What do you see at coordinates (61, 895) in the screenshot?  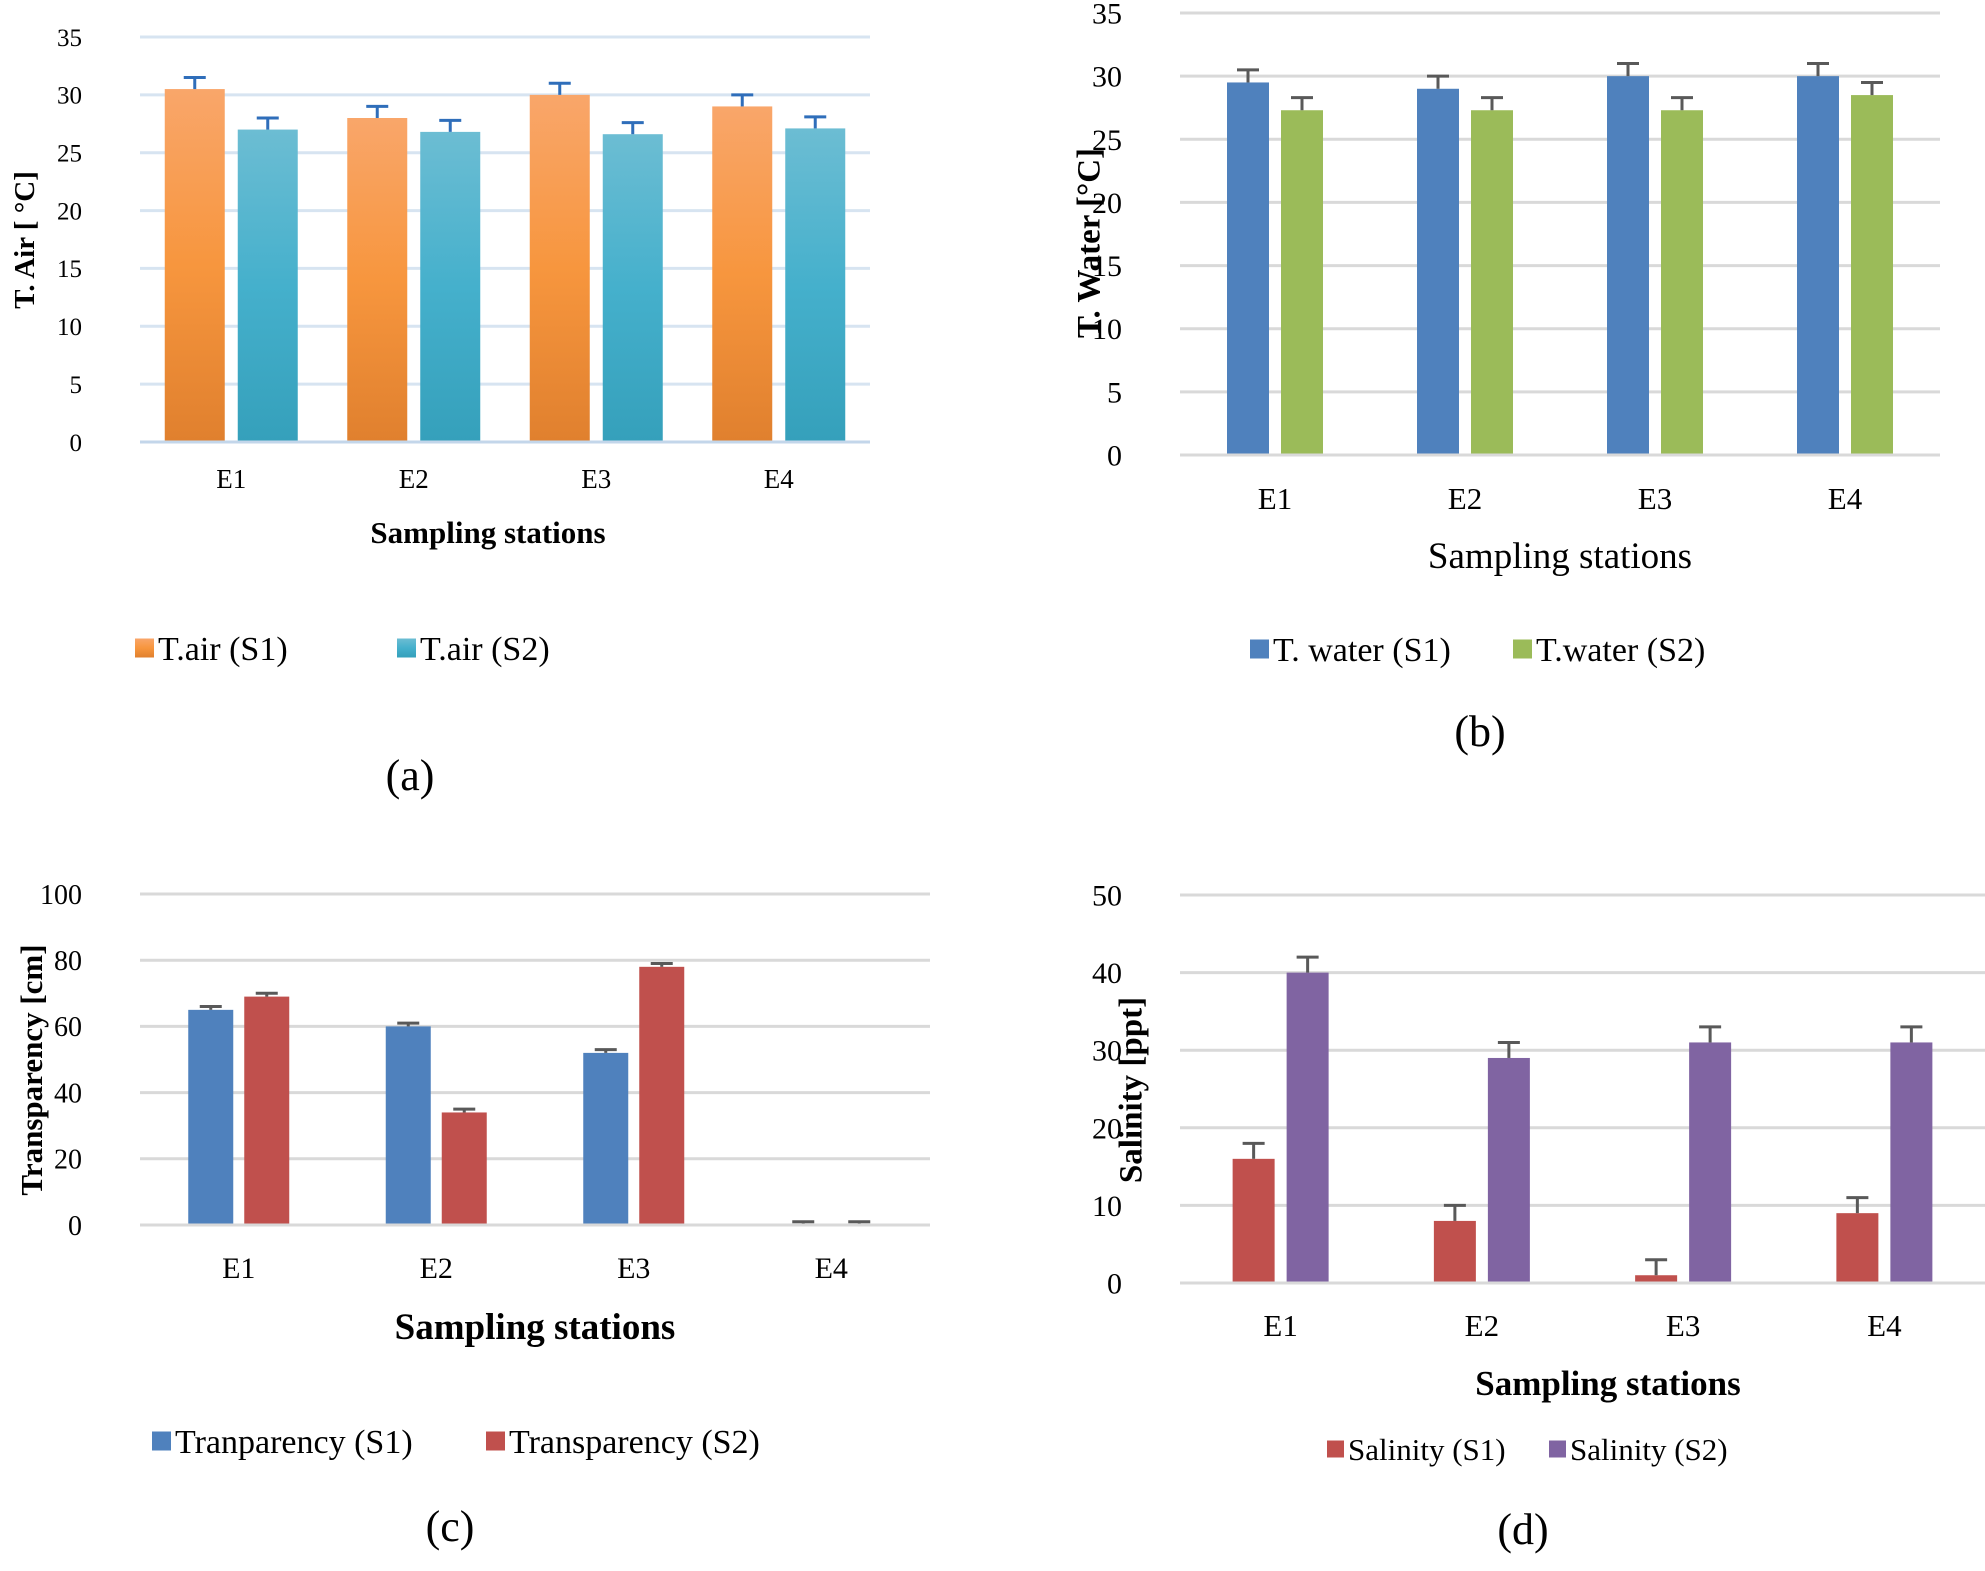 I see `y-tick-label: 100` at bounding box center [61, 895].